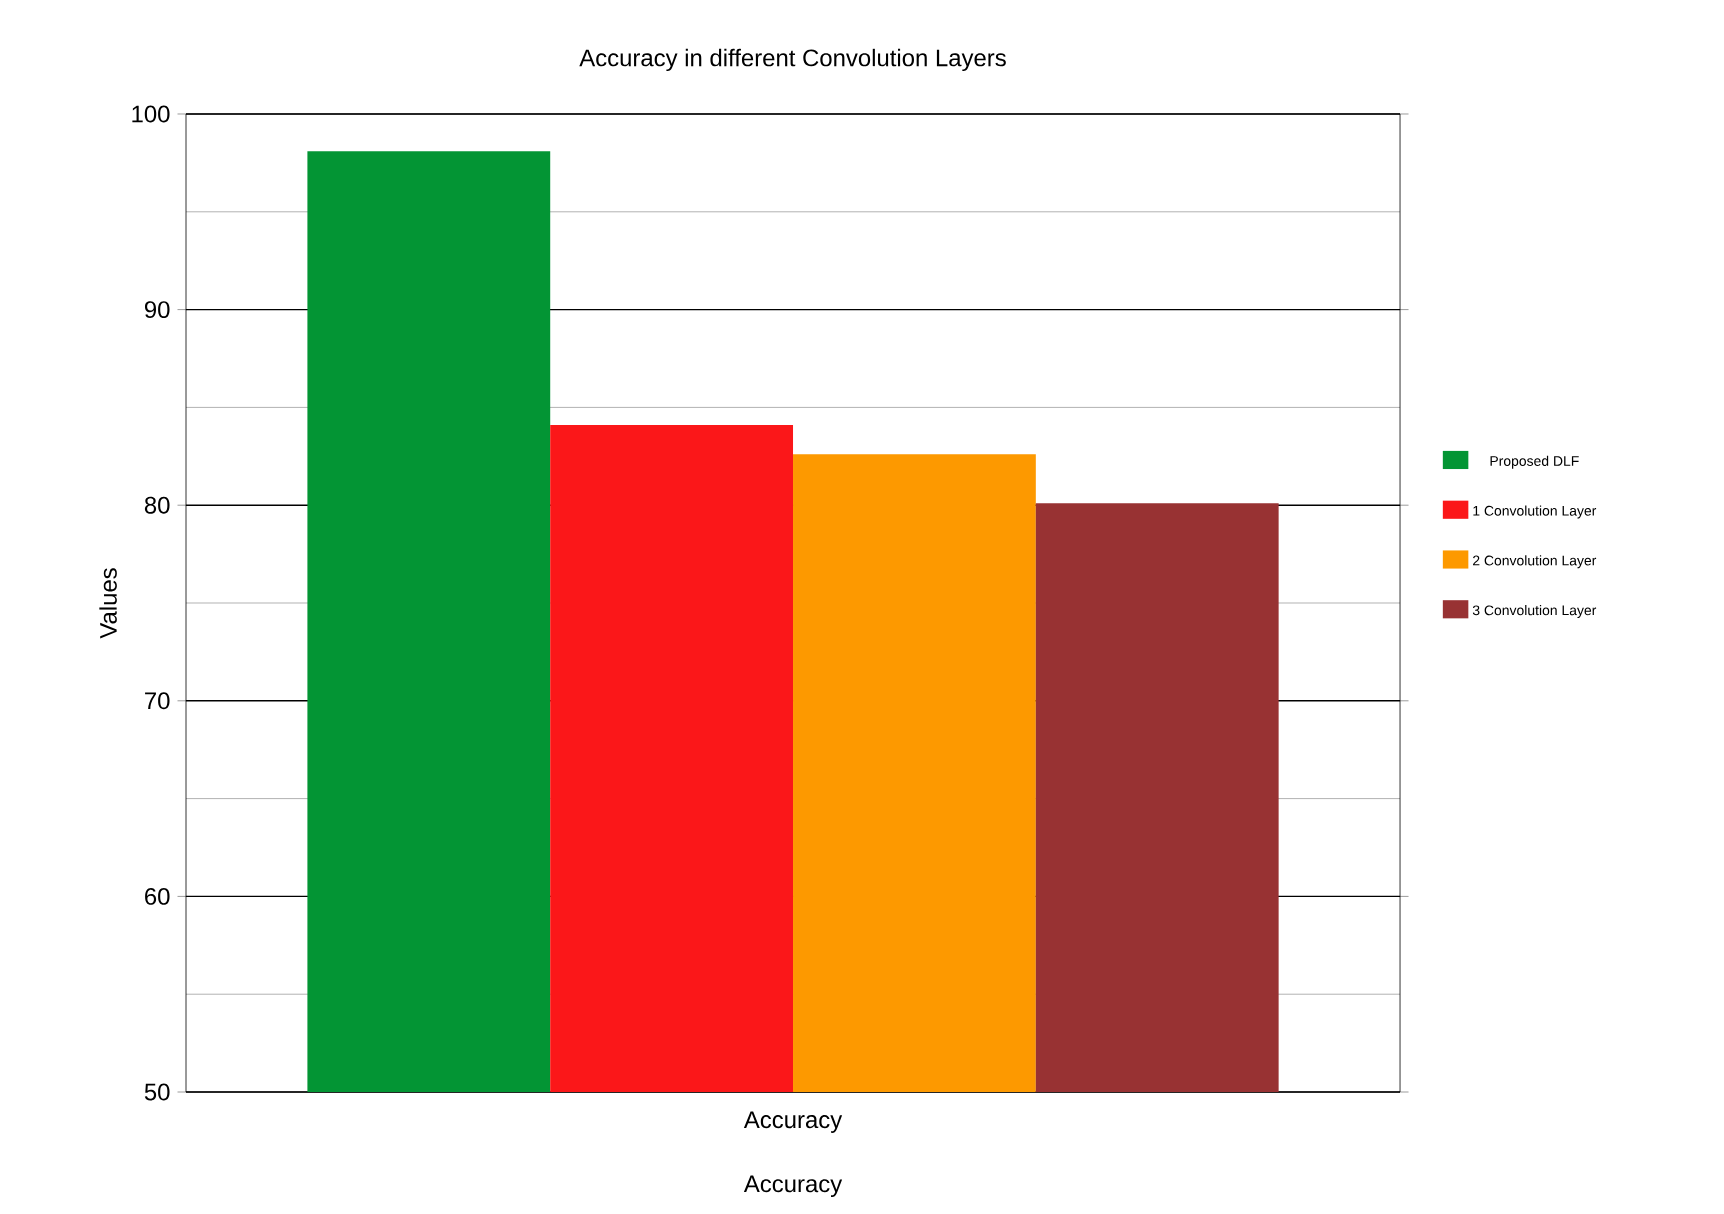 The image size is (1724, 1214). I want to click on y-tick-label: 60, so click(157, 896).